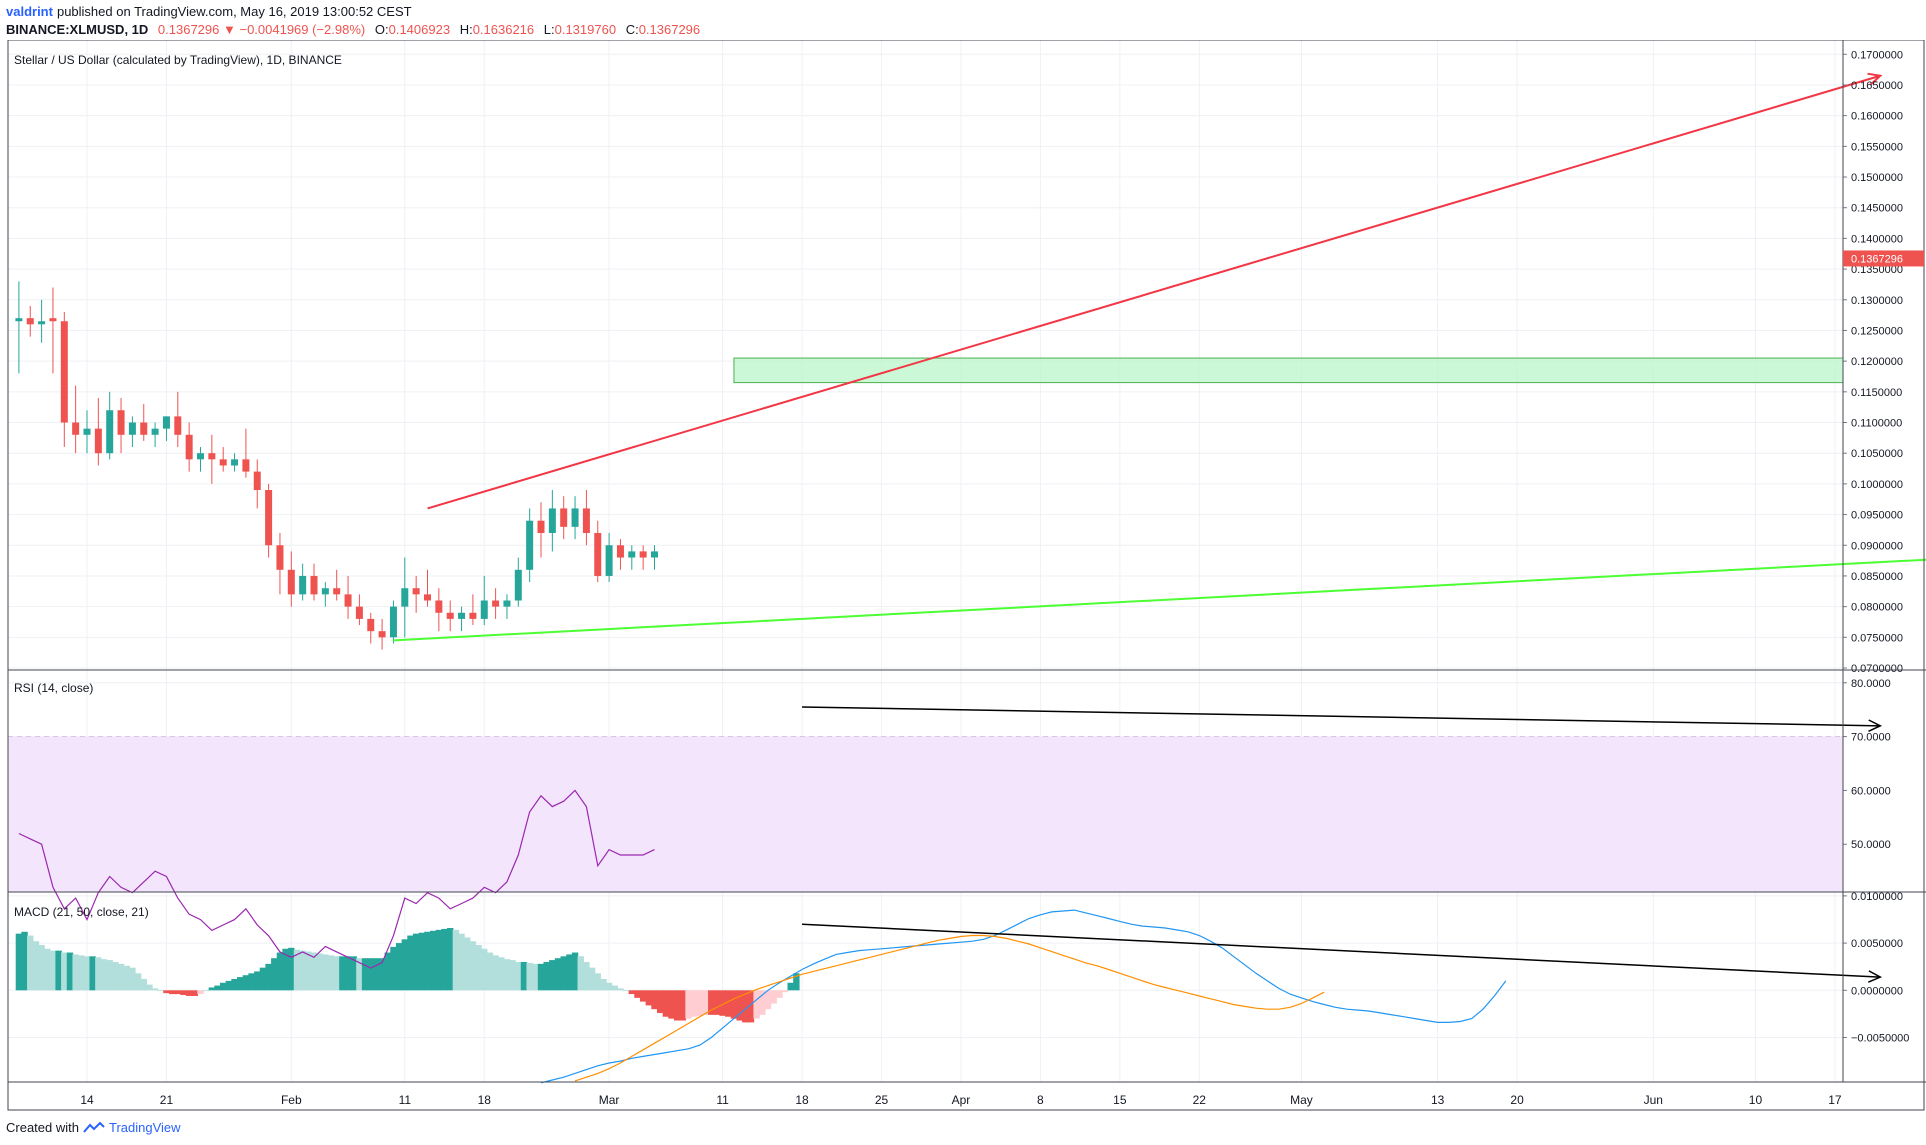 This screenshot has height=1145, width=1926. What do you see at coordinates (1877, 270) in the screenshot?
I see `price-y-tick-7: 0.1350000` at bounding box center [1877, 270].